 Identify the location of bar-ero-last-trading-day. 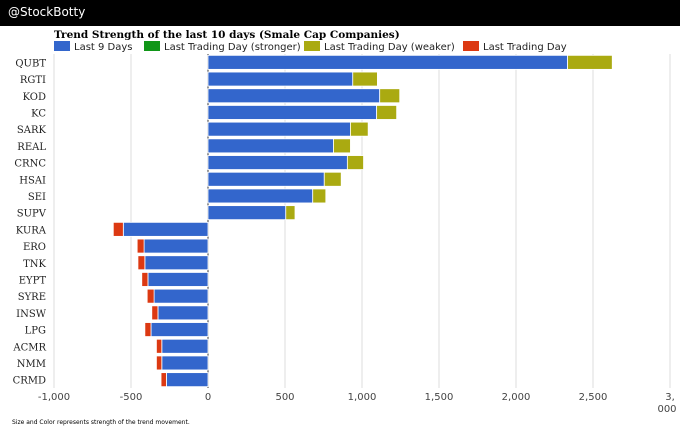
(140, 246).